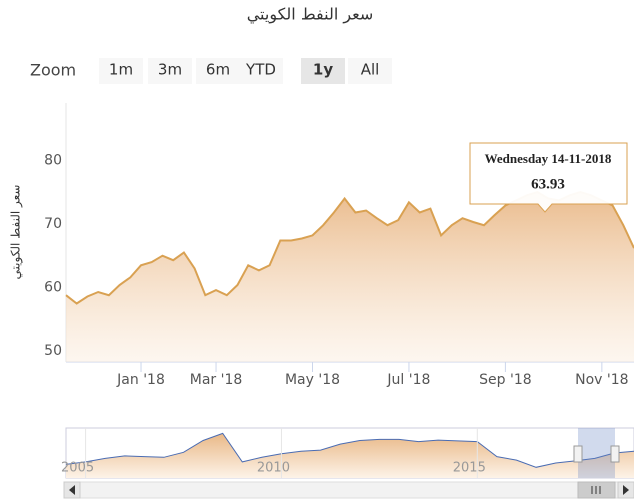 Image resolution: width=634 pixels, height=500 pixels. What do you see at coordinates (216, 380) in the screenshot?
I see `x-tick-label: Mar '18` at bounding box center [216, 380].